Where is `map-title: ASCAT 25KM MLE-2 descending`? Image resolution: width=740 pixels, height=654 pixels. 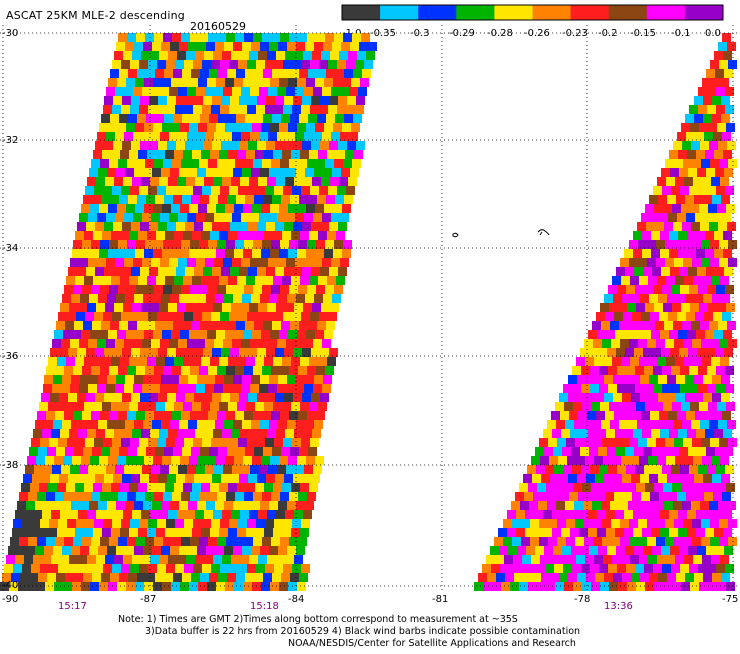 map-title: ASCAT 25KM MLE-2 descending is located at coordinates (95, 15).